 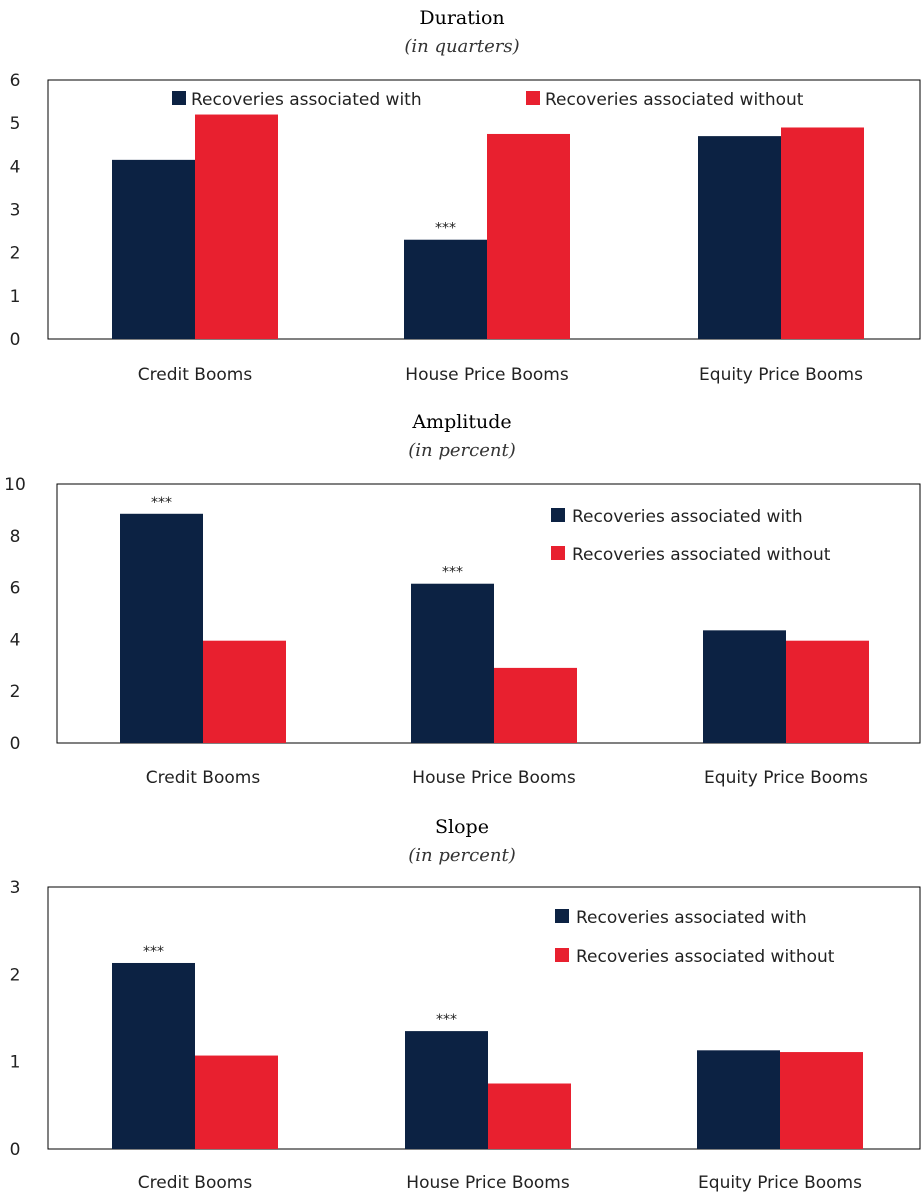 I want to click on chart-title: Duration, so click(x=461, y=18).